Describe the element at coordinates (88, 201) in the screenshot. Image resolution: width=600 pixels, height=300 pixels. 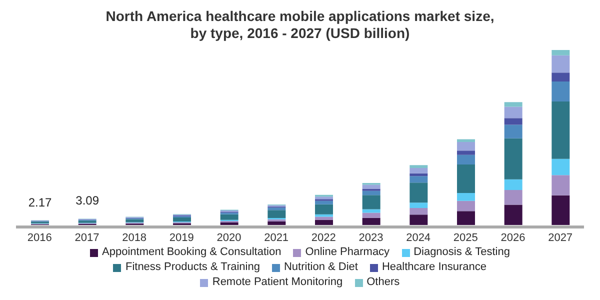
I see `annotation: 3.09` at that location.